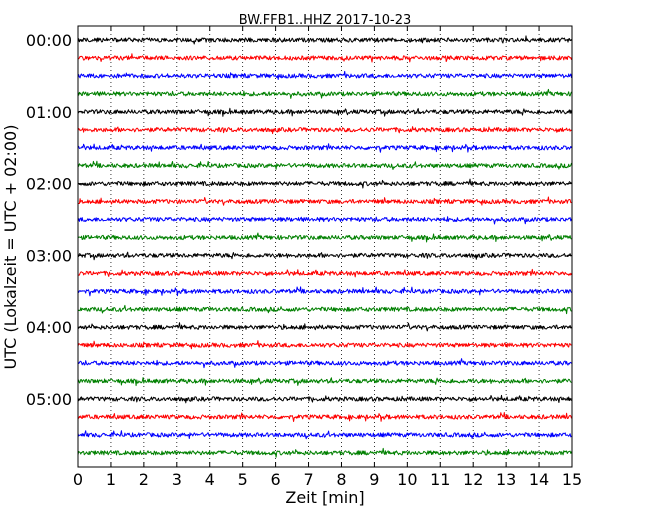 The width and height of the screenshot is (650, 520). Describe the element at coordinates (440, 479) in the screenshot. I see `x-tick-label: 11` at that location.